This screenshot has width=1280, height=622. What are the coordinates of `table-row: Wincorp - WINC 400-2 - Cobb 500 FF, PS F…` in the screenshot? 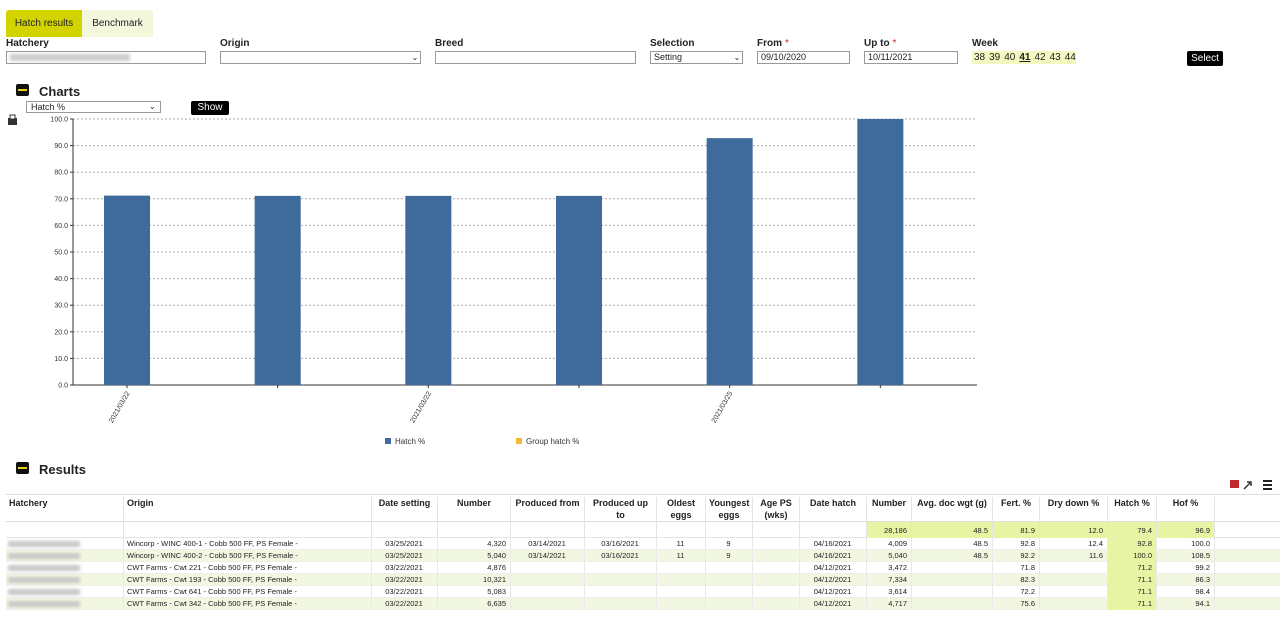 It's located at (643, 556).